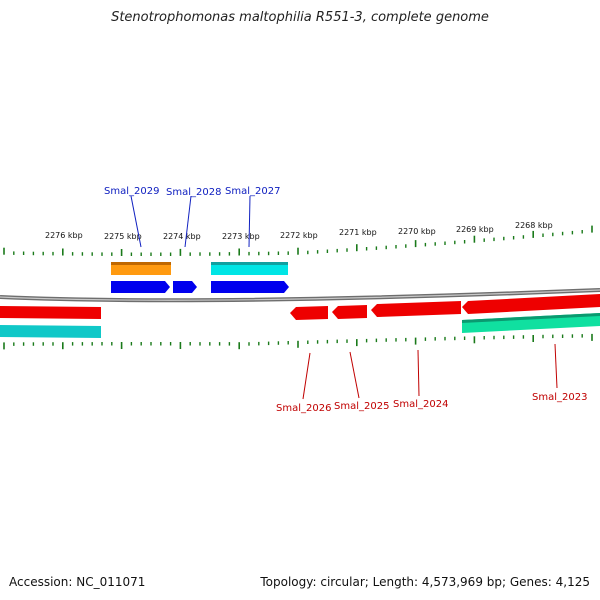  What do you see at coordinates (64, 235) in the screenshot?
I see `scale-label-2276: 2276 kbp` at bounding box center [64, 235].